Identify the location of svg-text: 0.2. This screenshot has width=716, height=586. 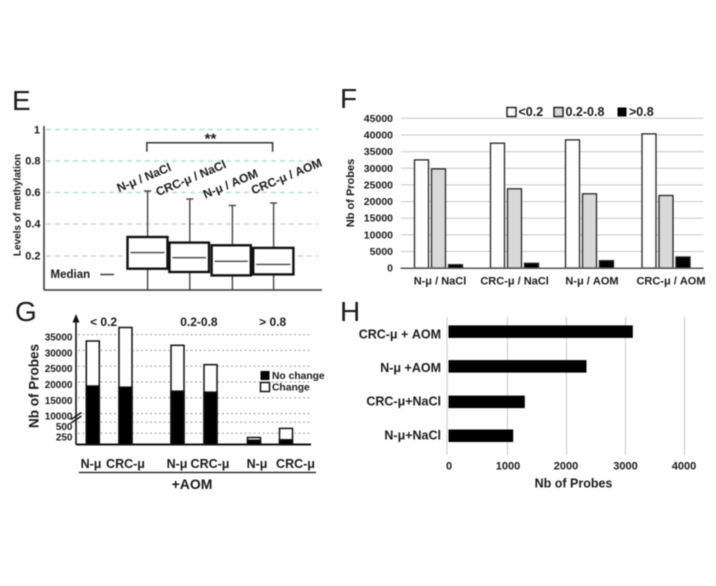
(32, 257).